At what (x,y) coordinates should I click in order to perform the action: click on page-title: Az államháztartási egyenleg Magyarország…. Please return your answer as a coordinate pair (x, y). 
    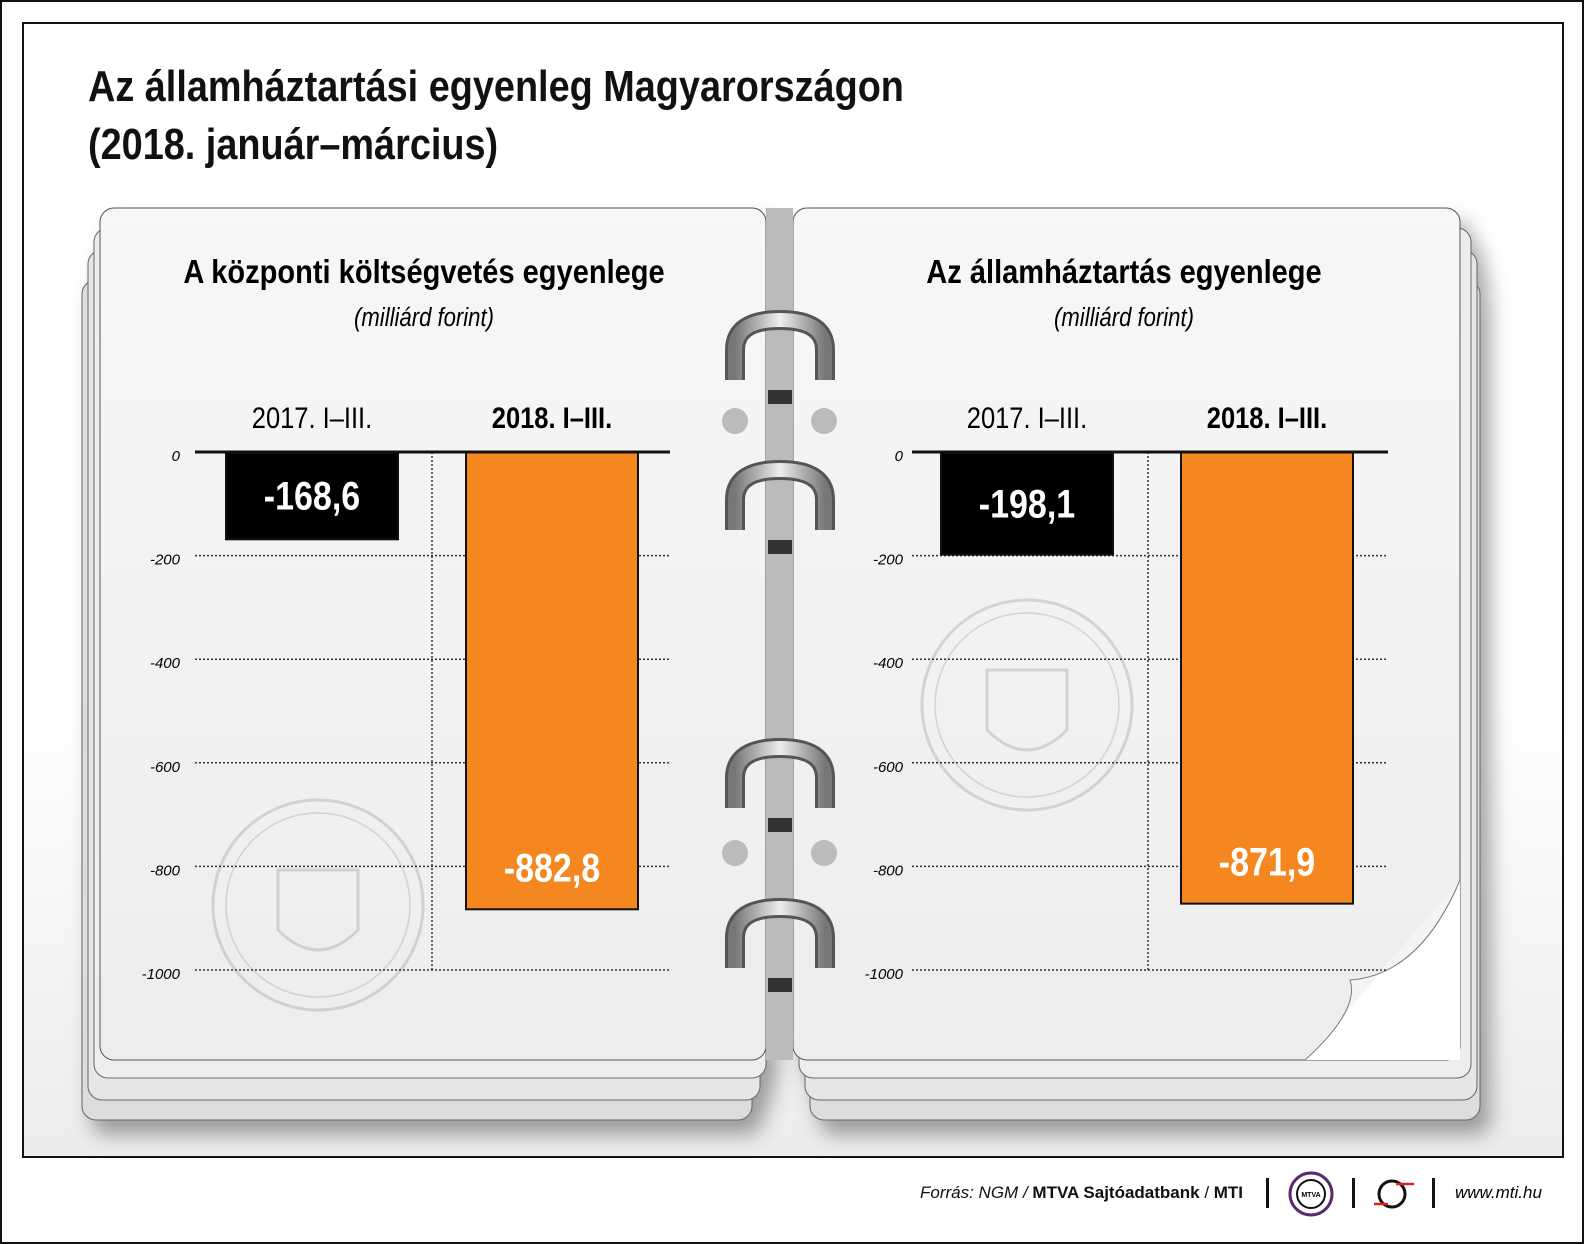
    Looking at the image, I should click on (496, 116).